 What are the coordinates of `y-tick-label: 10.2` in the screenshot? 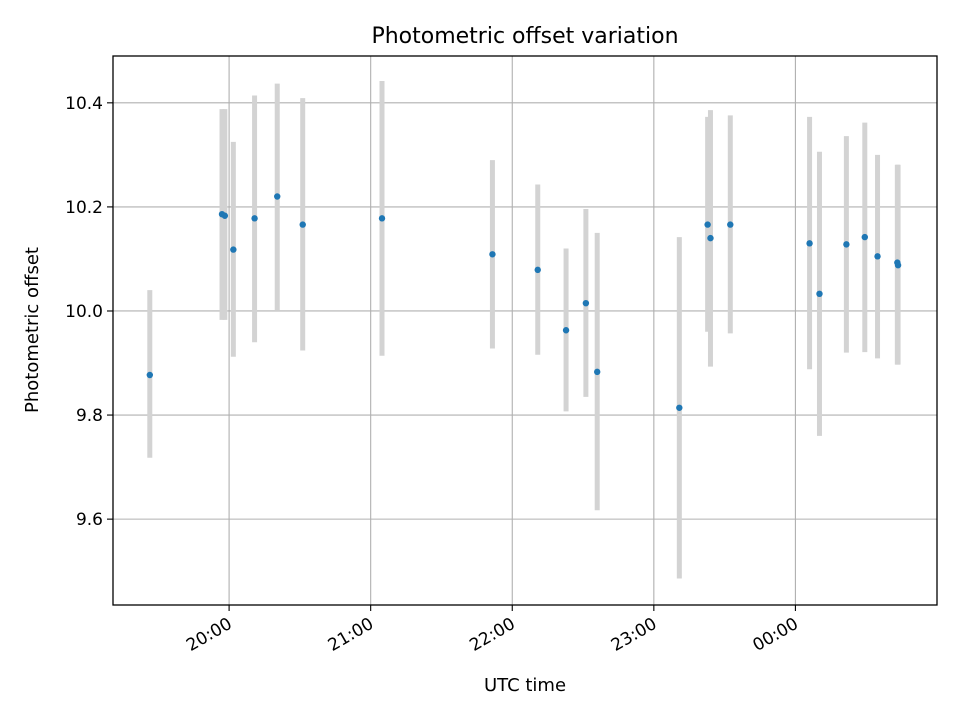 It's located at (84, 208).